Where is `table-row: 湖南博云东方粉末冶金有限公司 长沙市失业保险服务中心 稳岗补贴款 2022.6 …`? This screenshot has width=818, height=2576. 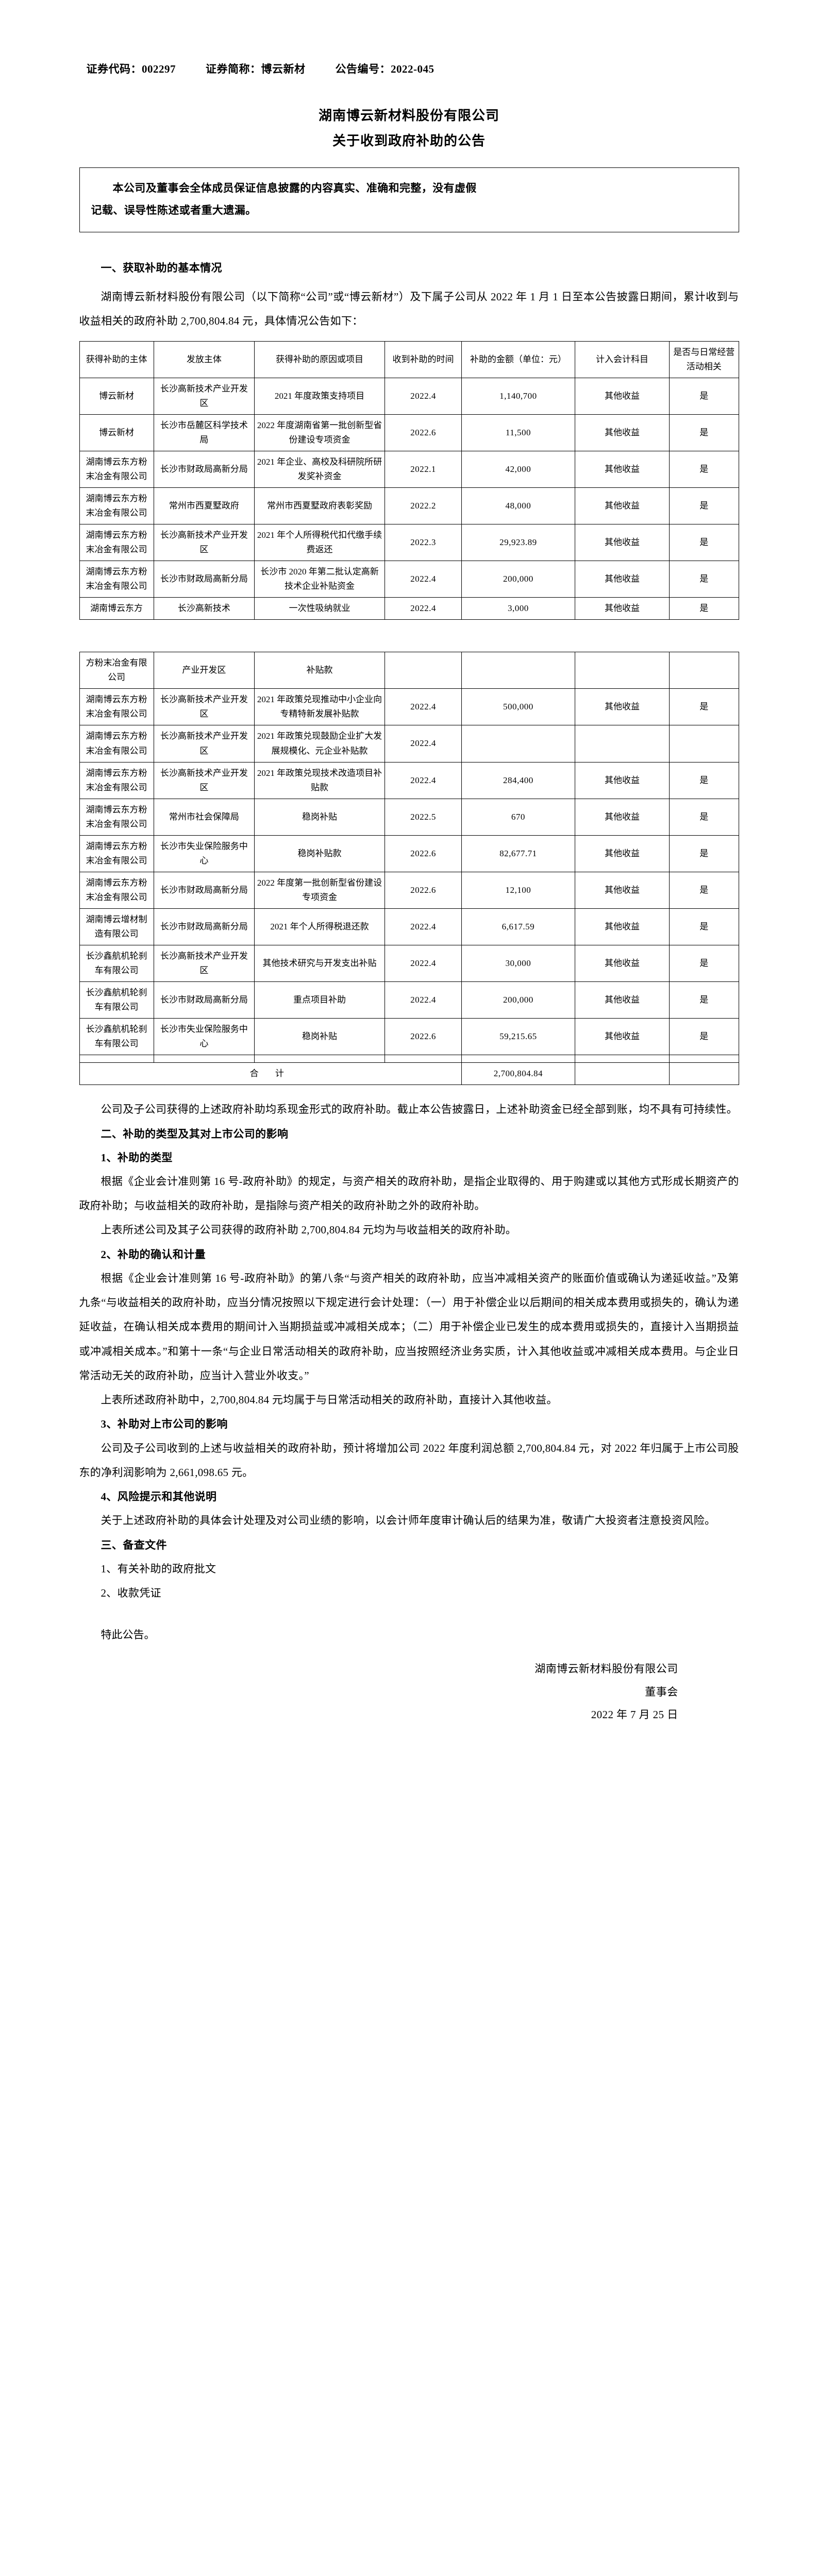 table-row: 湖南博云东方粉末冶金有限公司 长沙市失业保险服务中心 稳岗补贴款 2022.6 … is located at coordinates (409, 853).